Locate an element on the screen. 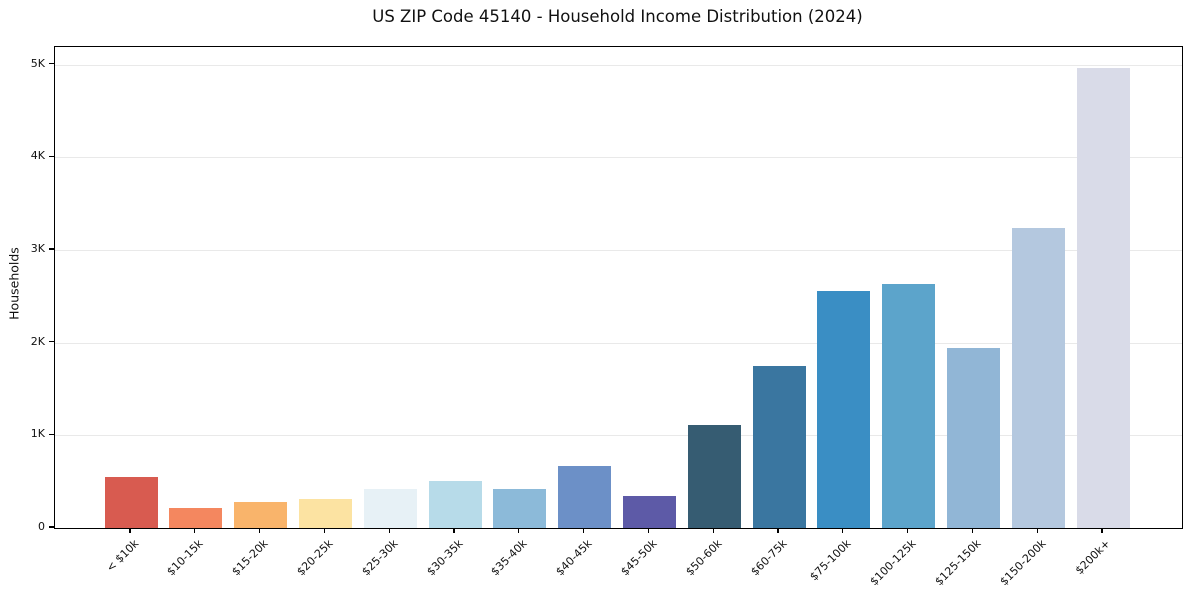 This screenshot has width=1189, height=590. x-tick-label: $40-45k is located at coordinates (574, 558).